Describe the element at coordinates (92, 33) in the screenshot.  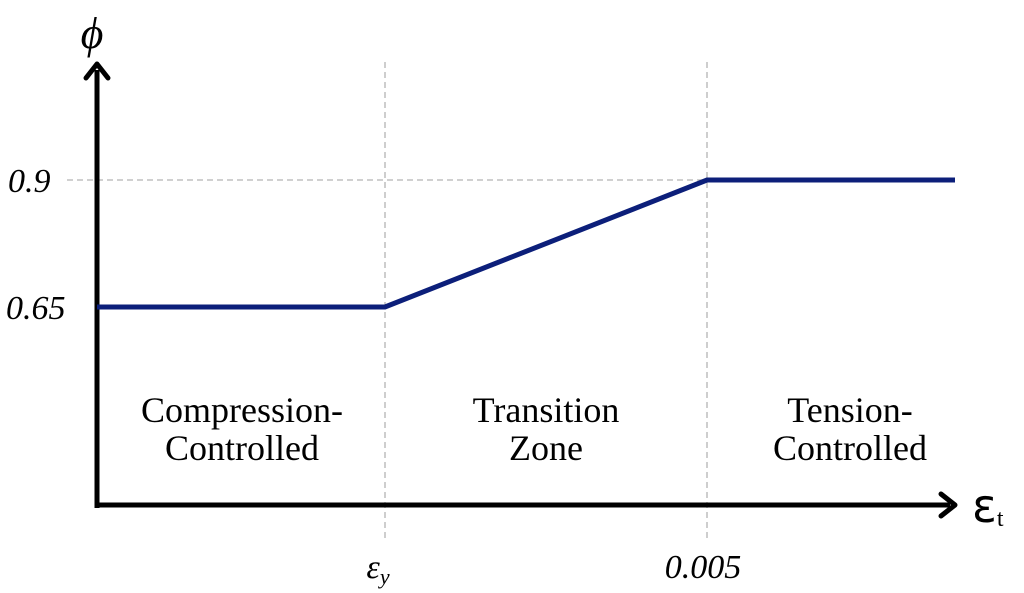
I see `y-axis-label: ϕ` at that location.